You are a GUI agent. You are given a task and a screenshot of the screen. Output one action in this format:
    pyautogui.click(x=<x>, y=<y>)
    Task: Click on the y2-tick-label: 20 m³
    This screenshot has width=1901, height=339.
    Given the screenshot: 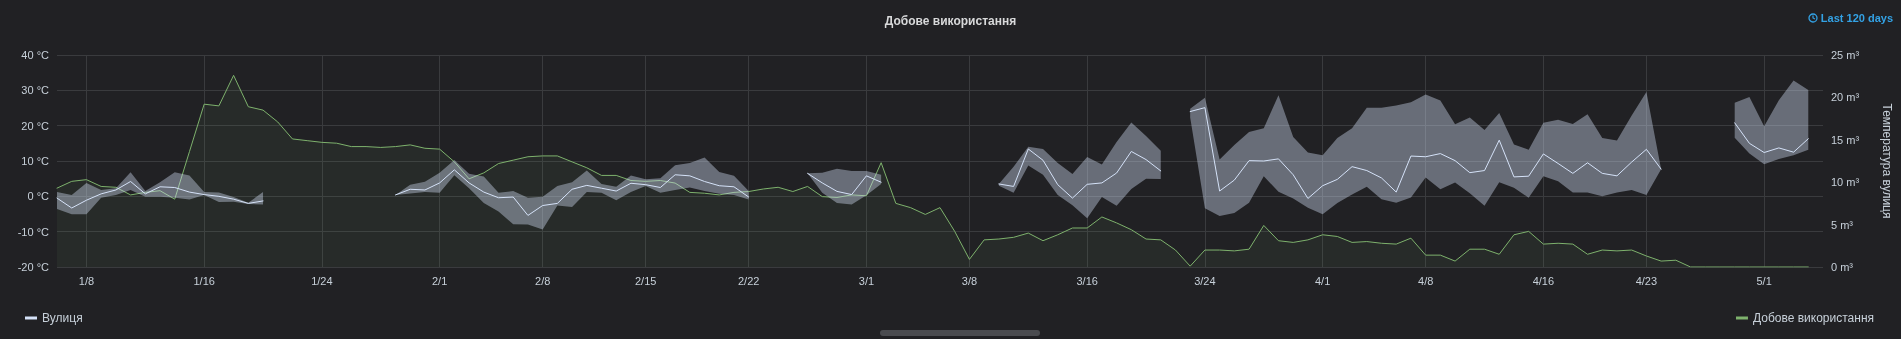 What is the action you would take?
    pyautogui.click(x=1845, y=97)
    